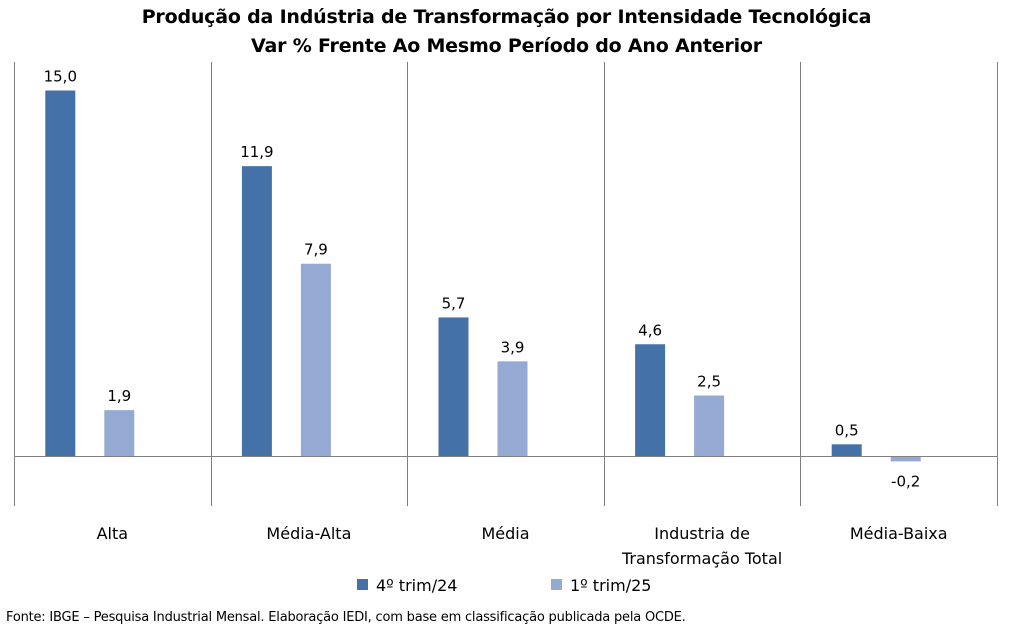 This screenshot has height=632, width=1013. Describe the element at coordinates (610, 585) in the screenshot. I see `legend-label: 1º trim/25` at that location.